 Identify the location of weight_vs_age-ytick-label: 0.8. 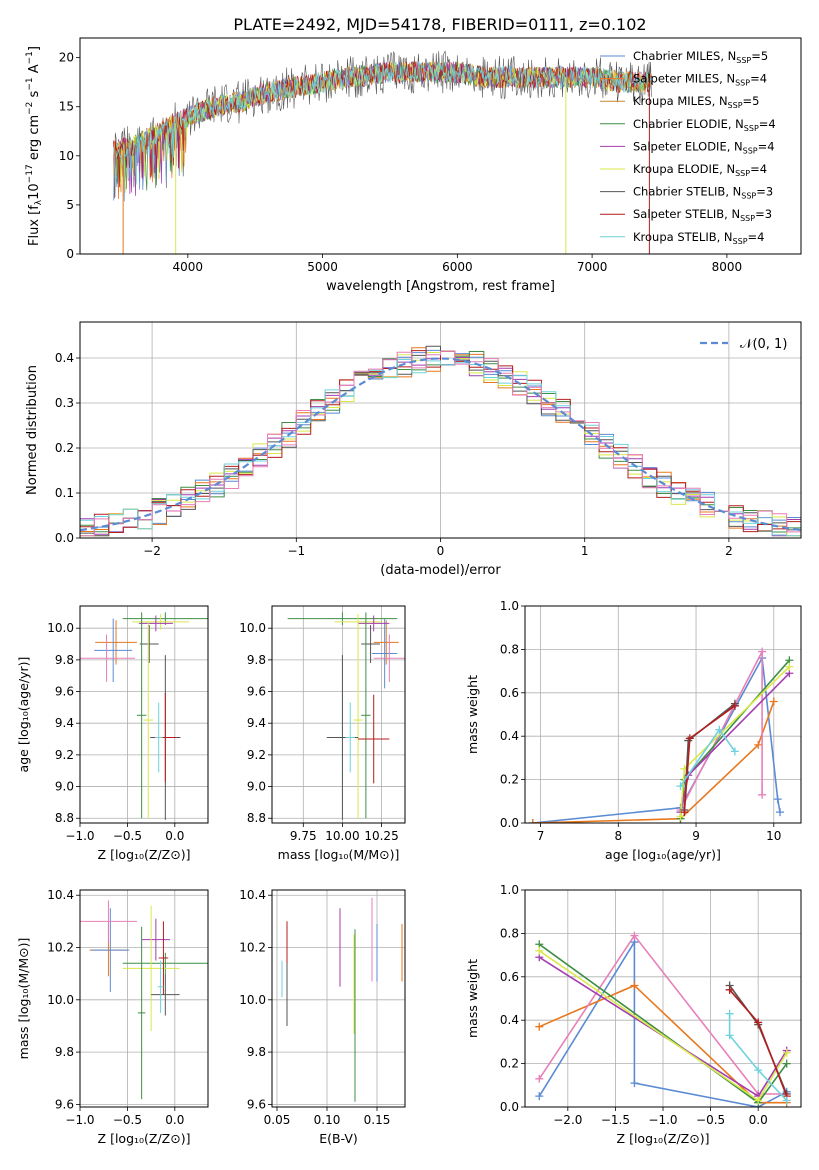
(509, 649).